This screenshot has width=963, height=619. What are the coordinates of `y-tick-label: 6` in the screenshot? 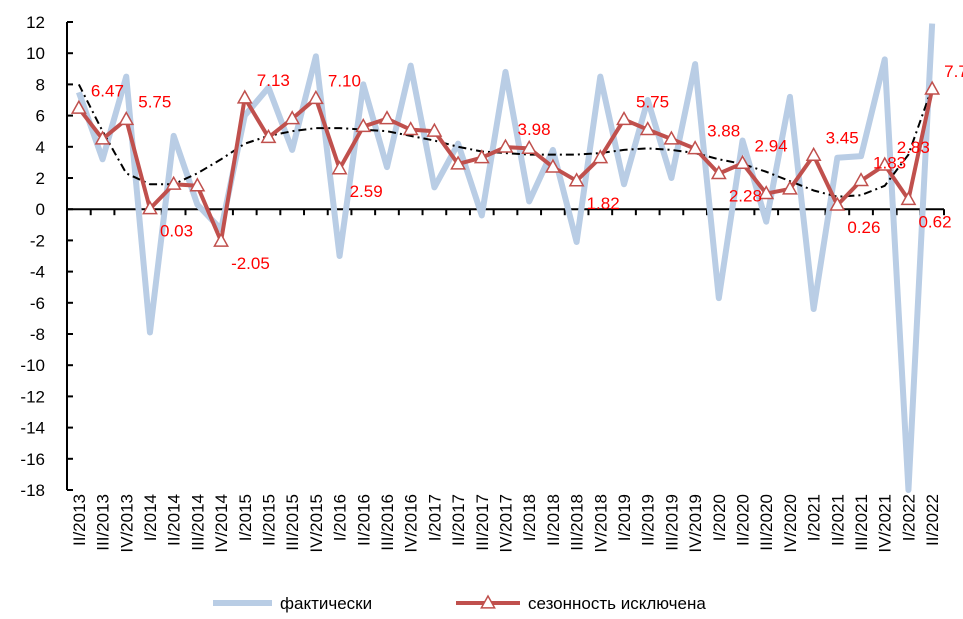 It's located at (40, 116).